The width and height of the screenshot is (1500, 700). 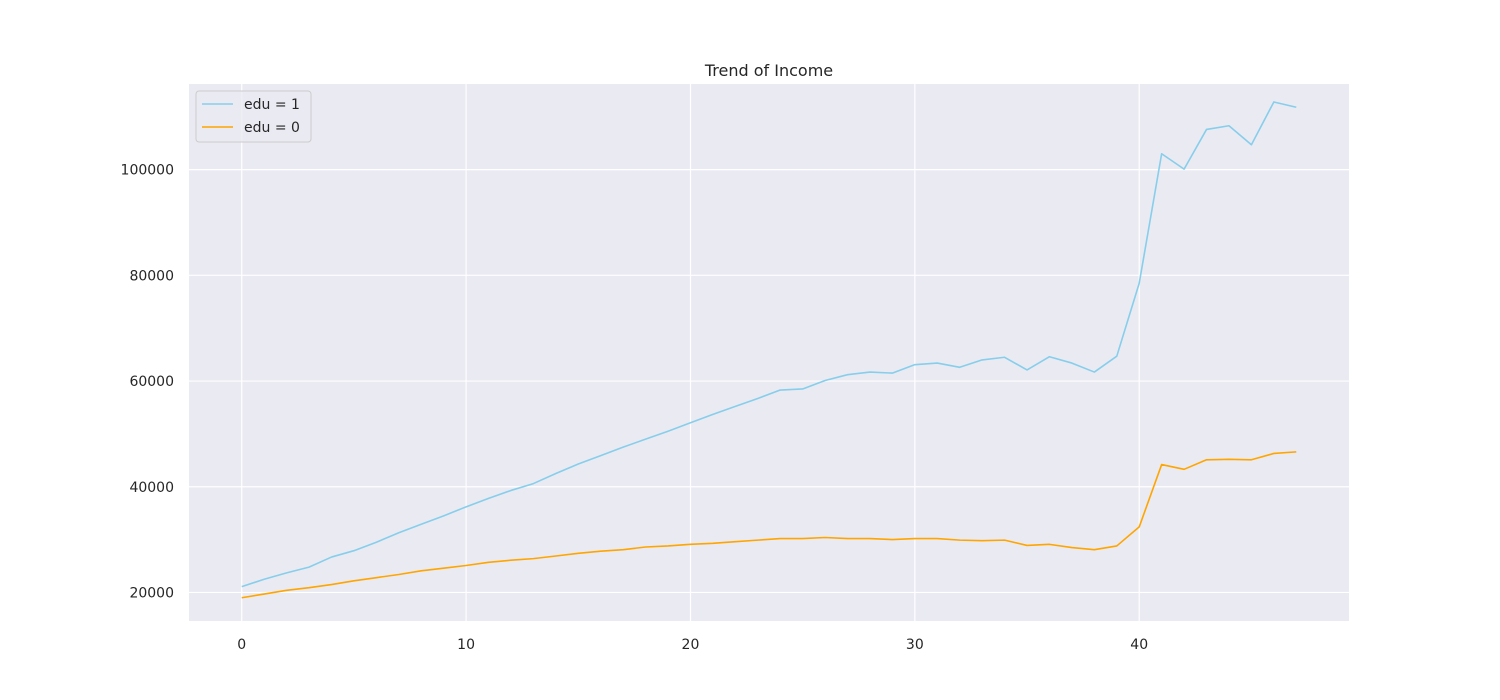 I want to click on y-tick-label: 20000, so click(x=151, y=593).